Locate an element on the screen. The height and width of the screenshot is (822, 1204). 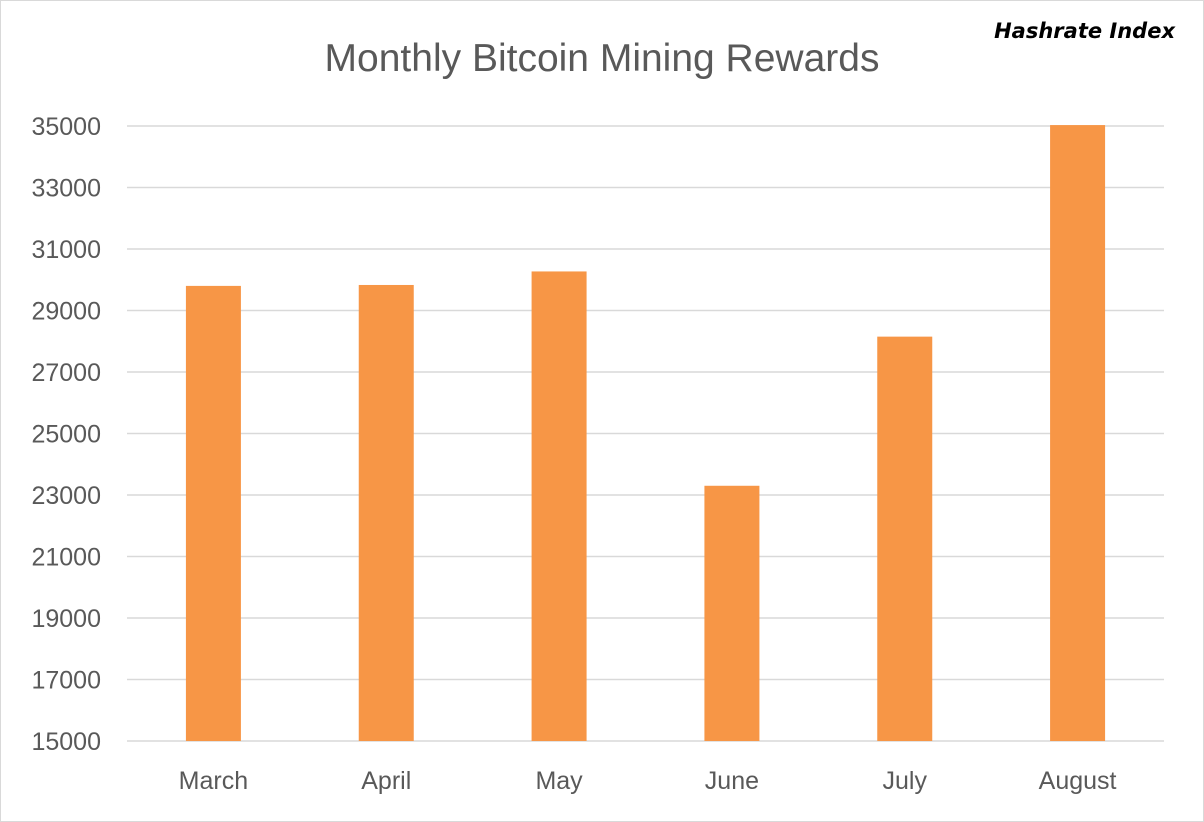
y-tick-label: 21000 is located at coordinates (66, 558).